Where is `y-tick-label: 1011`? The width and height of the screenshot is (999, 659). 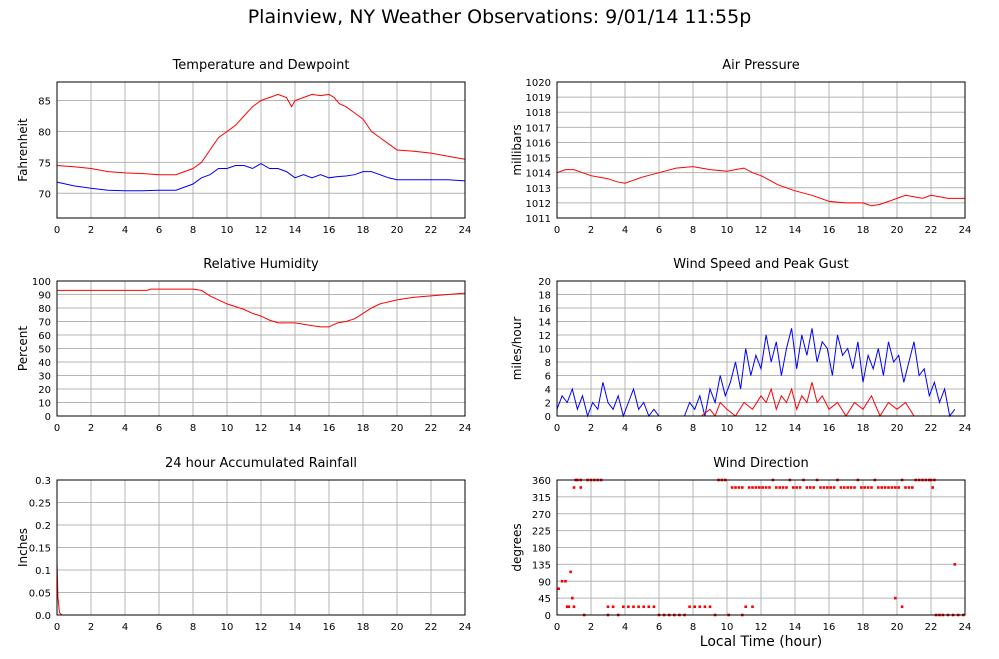
y-tick-label: 1011 is located at coordinates (538, 219).